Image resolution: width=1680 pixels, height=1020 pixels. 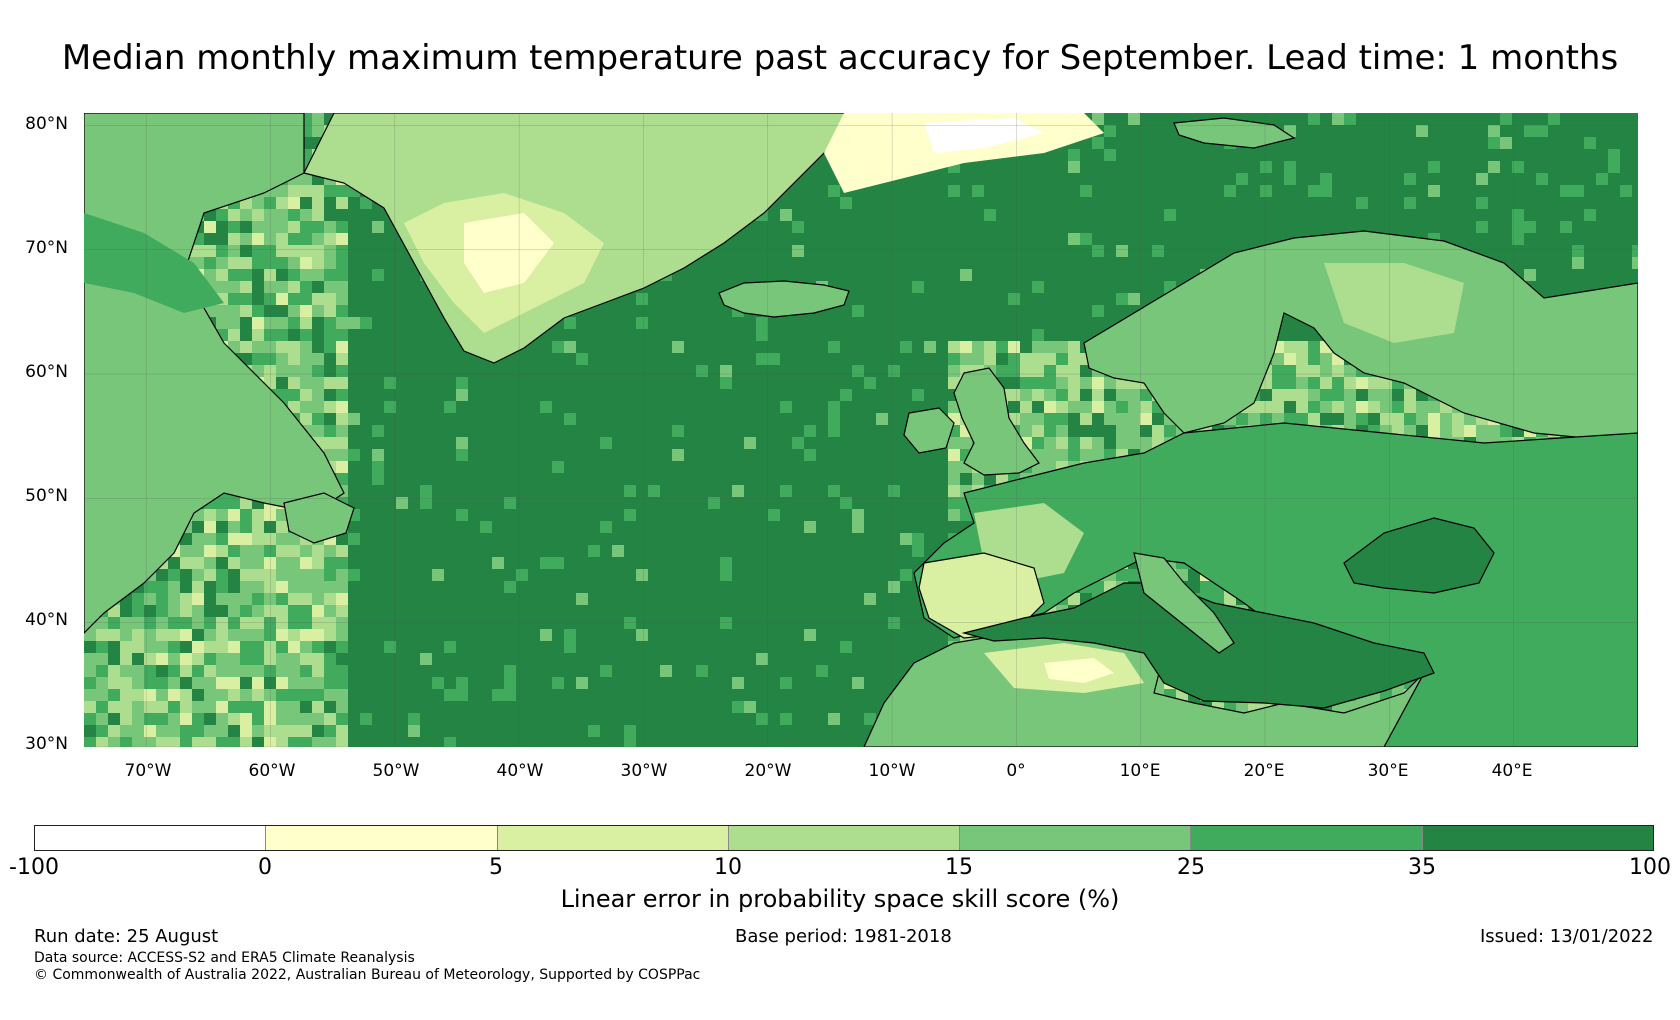 What do you see at coordinates (1419, 555) in the screenshot?
I see `black-sea` at bounding box center [1419, 555].